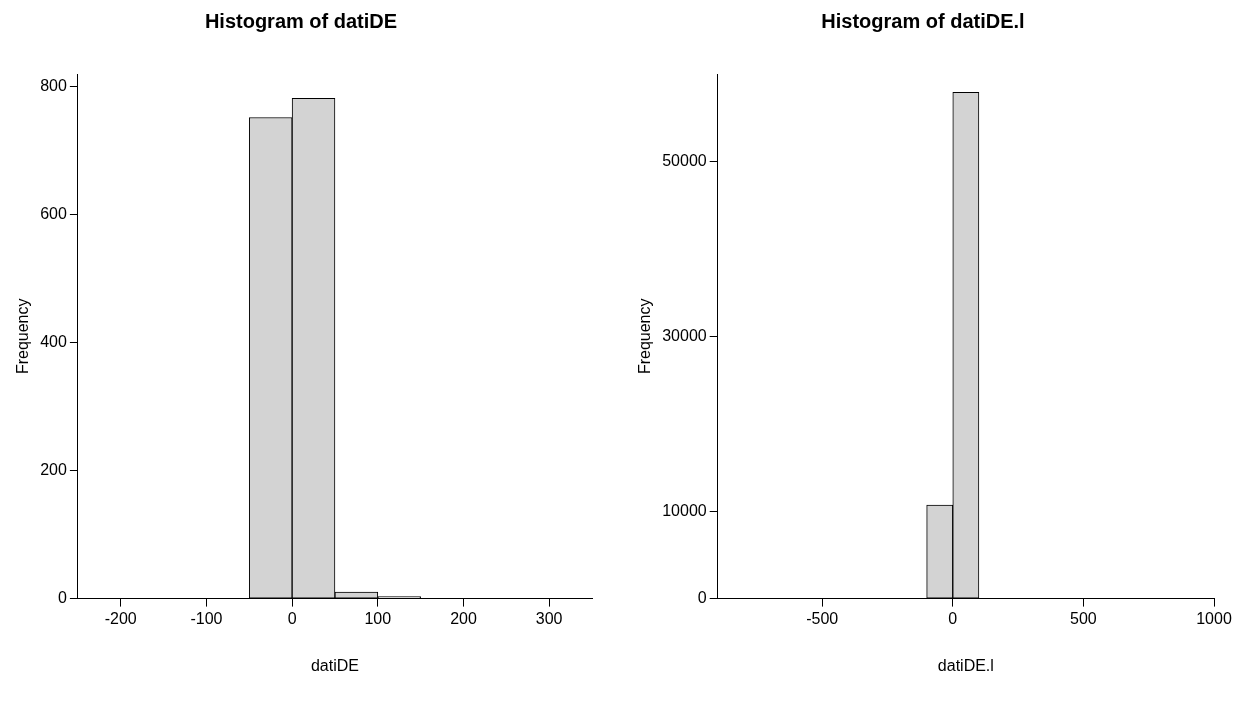 The height and width of the screenshot is (709, 1244). I want to click on x-tick-label: -100, so click(206, 618).